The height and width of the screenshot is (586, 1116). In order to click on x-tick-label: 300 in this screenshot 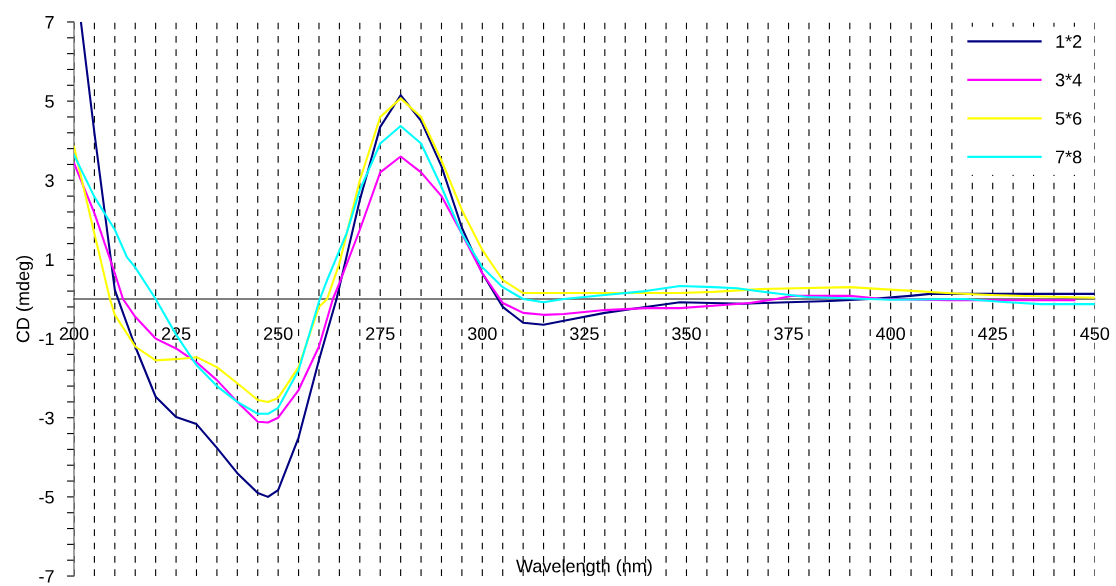, I will do `click(482, 334)`.